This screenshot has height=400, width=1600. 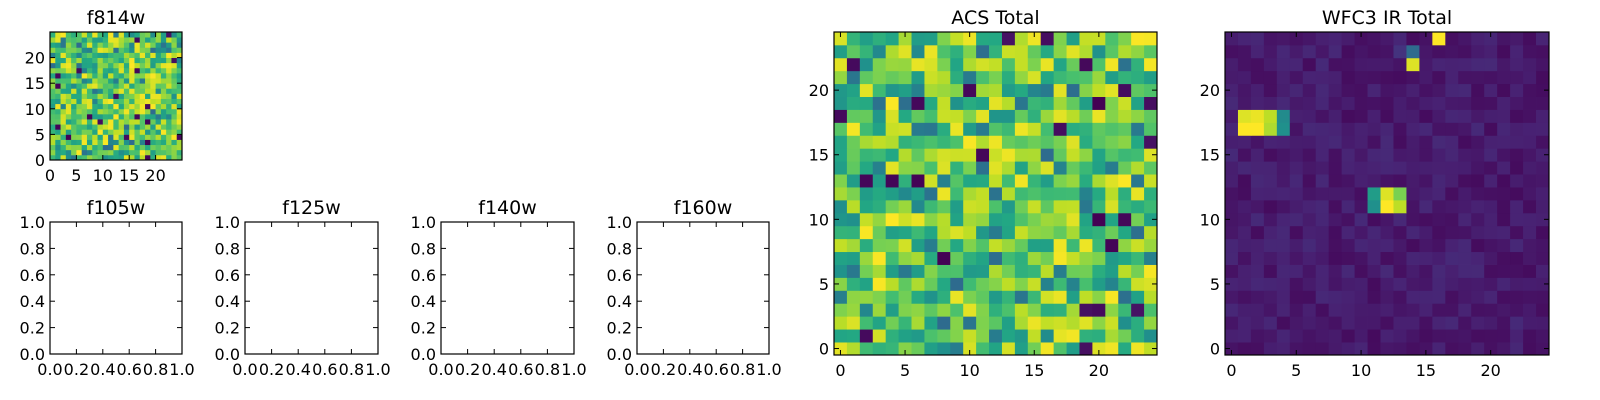 What do you see at coordinates (116, 96) in the screenshot?
I see `f814w-pixels` at bounding box center [116, 96].